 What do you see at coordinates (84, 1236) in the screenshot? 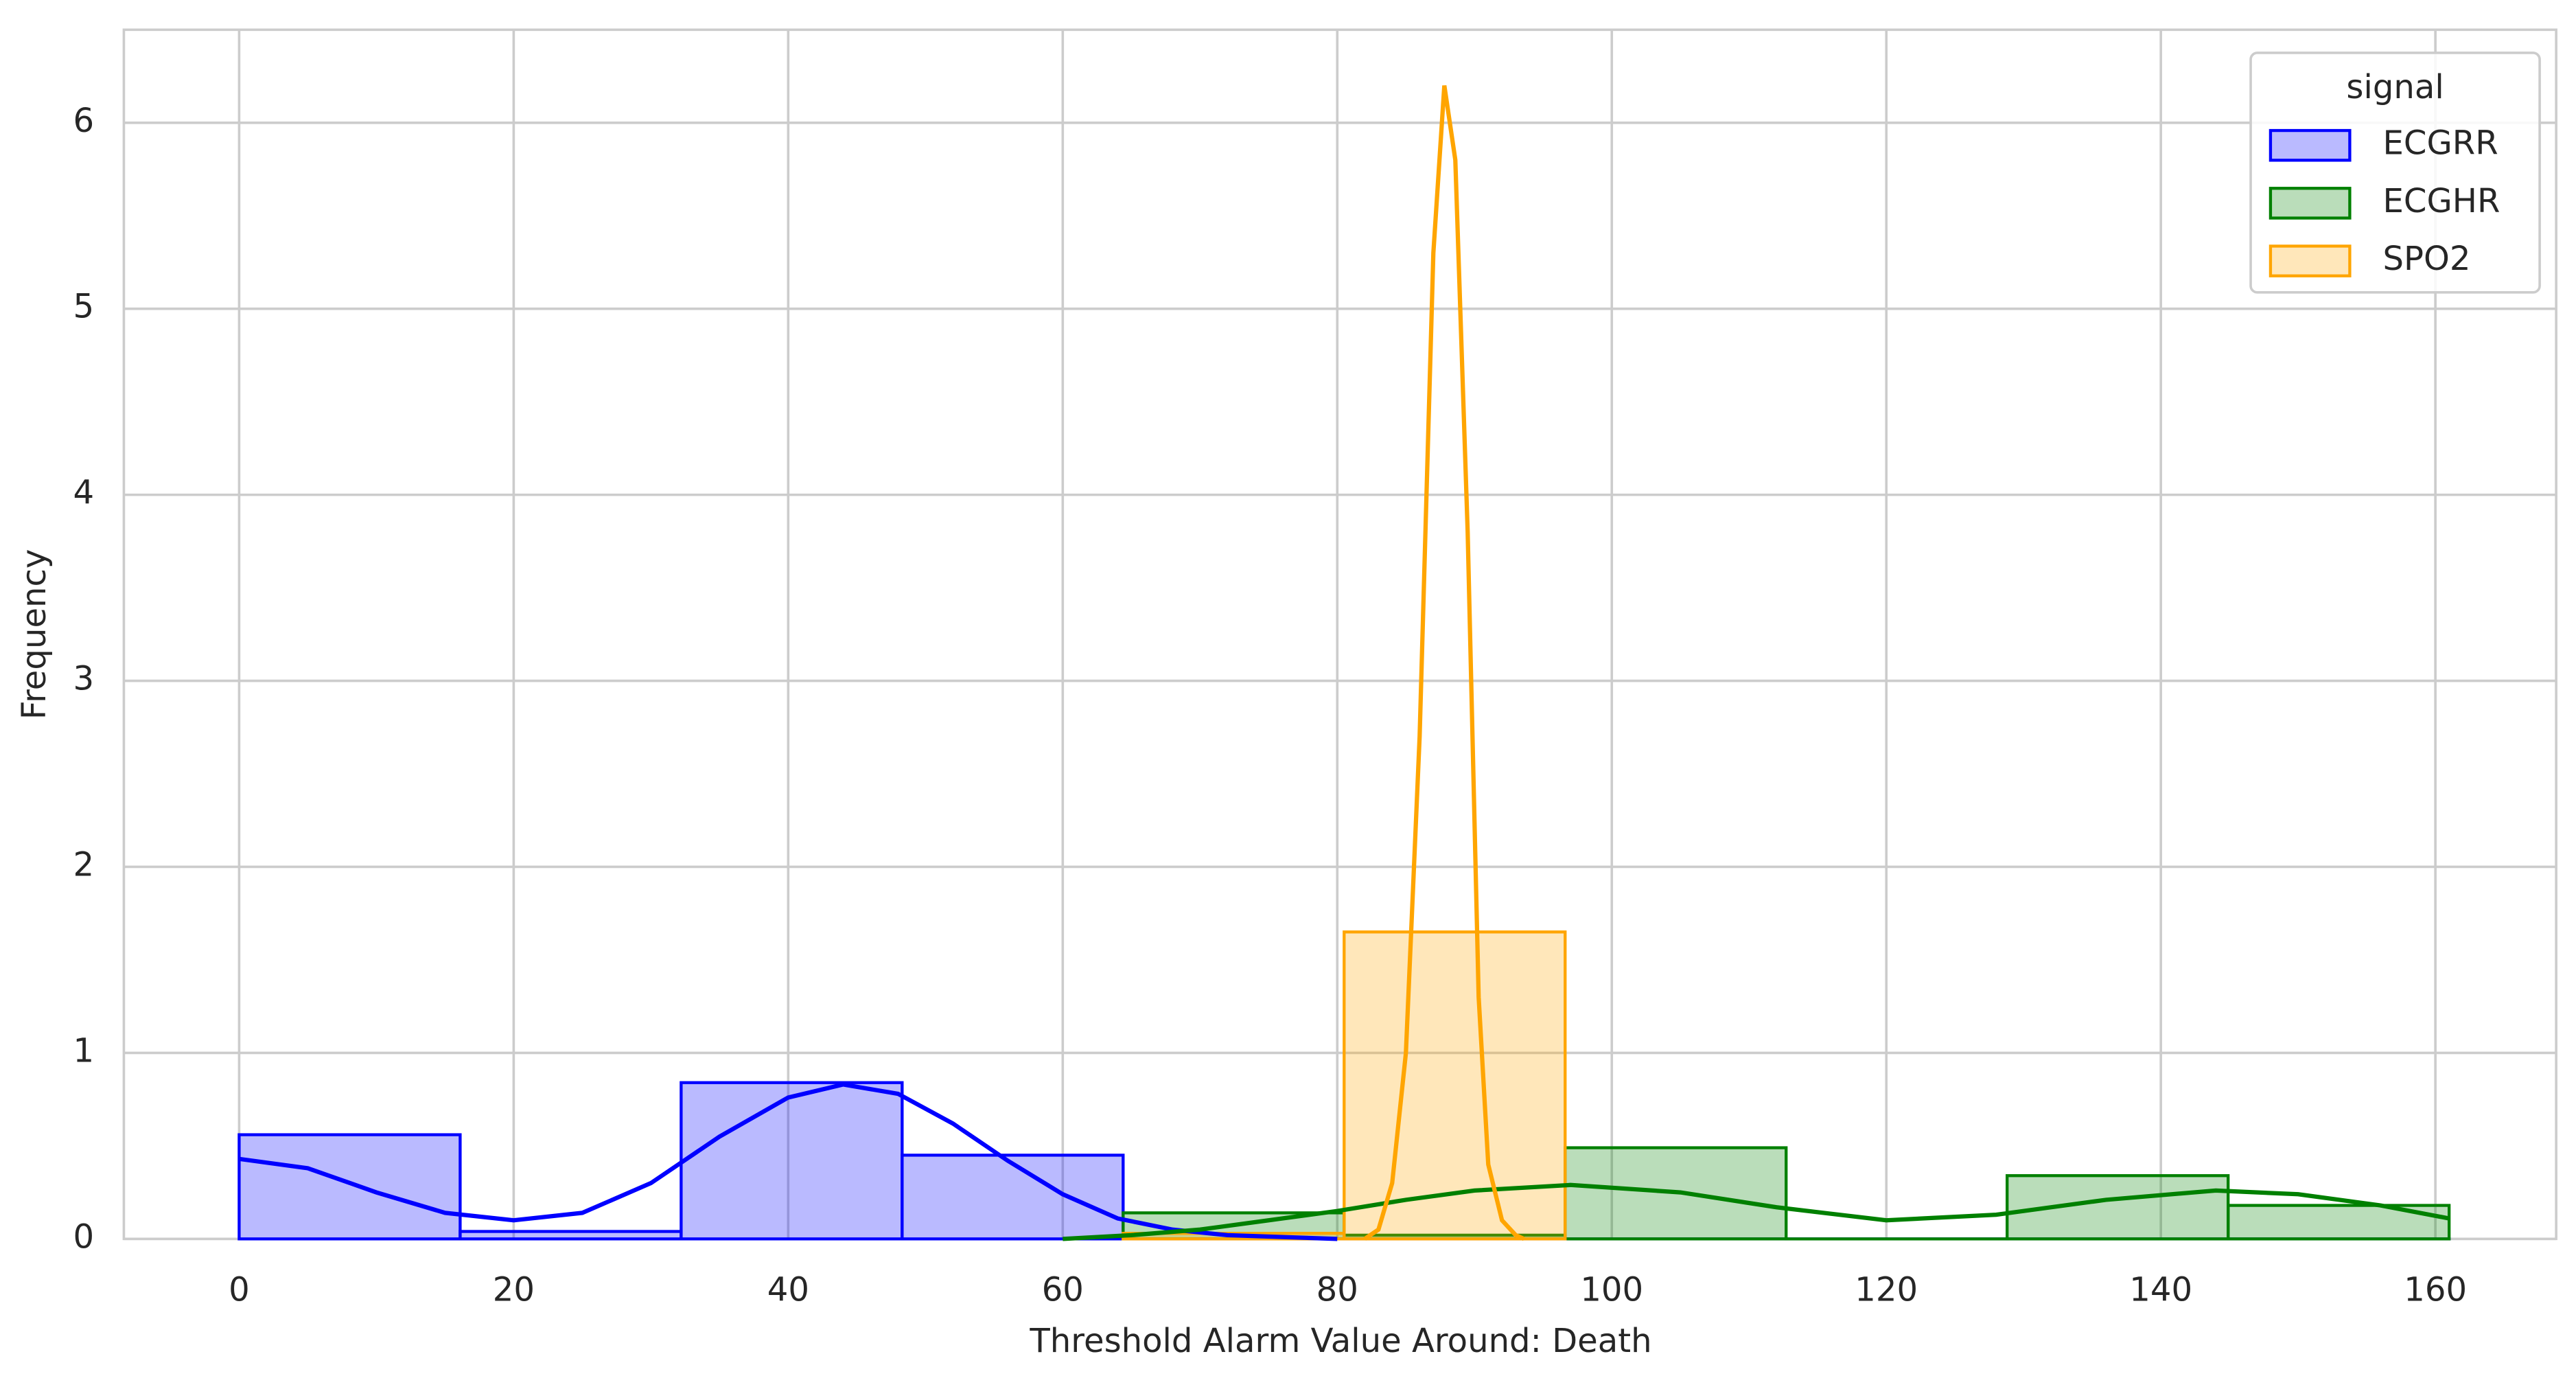
I see `y-tick-label: 0` at bounding box center [84, 1236].